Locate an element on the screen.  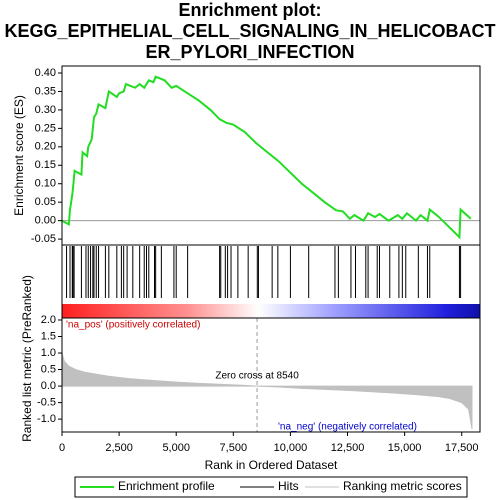
y-tick-label: 1.5 is located at coordinates (48, 336).